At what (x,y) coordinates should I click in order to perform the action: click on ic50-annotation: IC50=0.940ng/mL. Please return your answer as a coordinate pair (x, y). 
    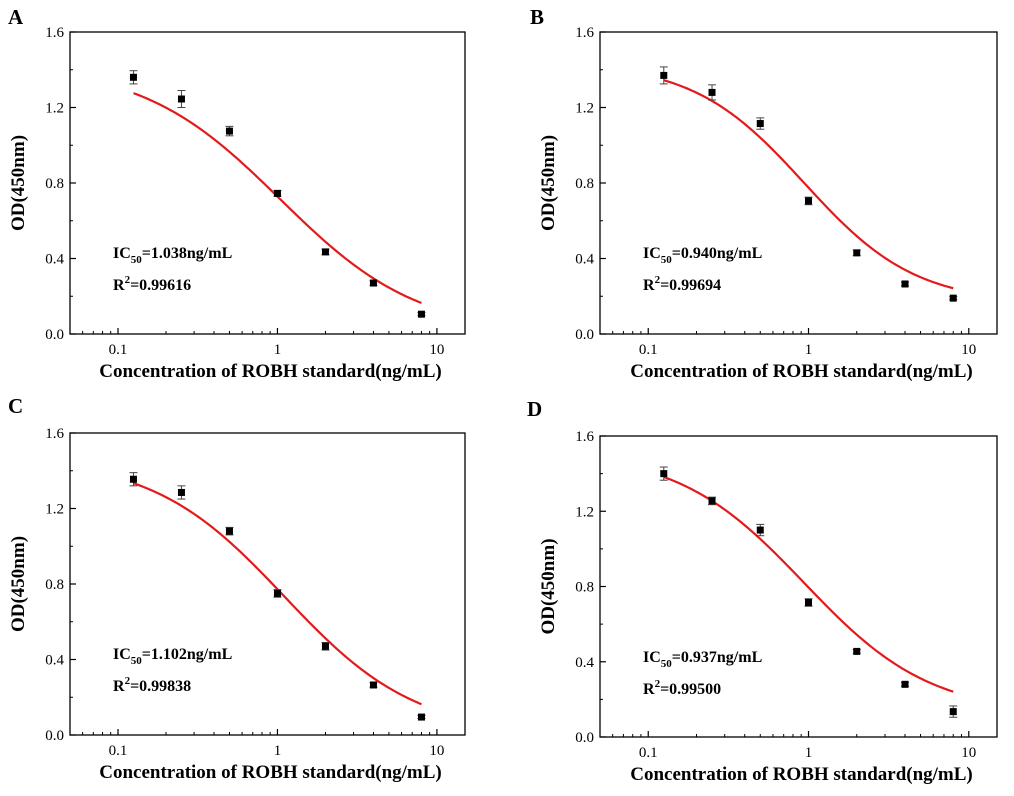
    Looking at the image, I should click on (702, 255).